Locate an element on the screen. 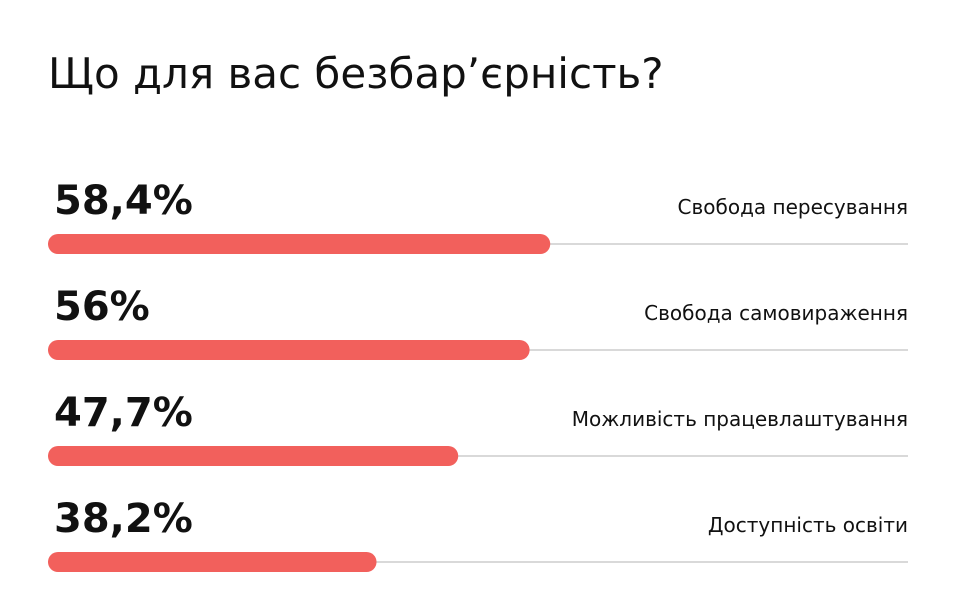  value-label: 47,7% is located at coordinates (123, 413).